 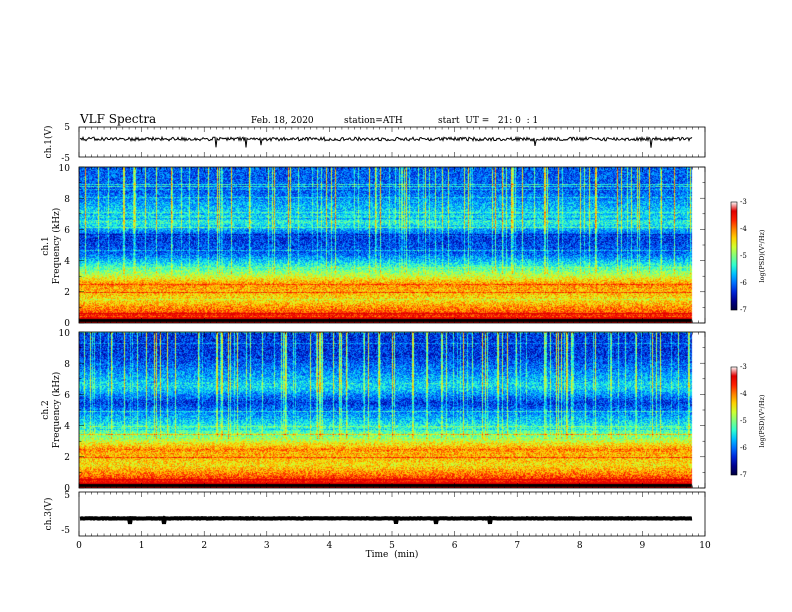 I want to click on time-axis-tick-4: 4, so click(x=330, y=546).